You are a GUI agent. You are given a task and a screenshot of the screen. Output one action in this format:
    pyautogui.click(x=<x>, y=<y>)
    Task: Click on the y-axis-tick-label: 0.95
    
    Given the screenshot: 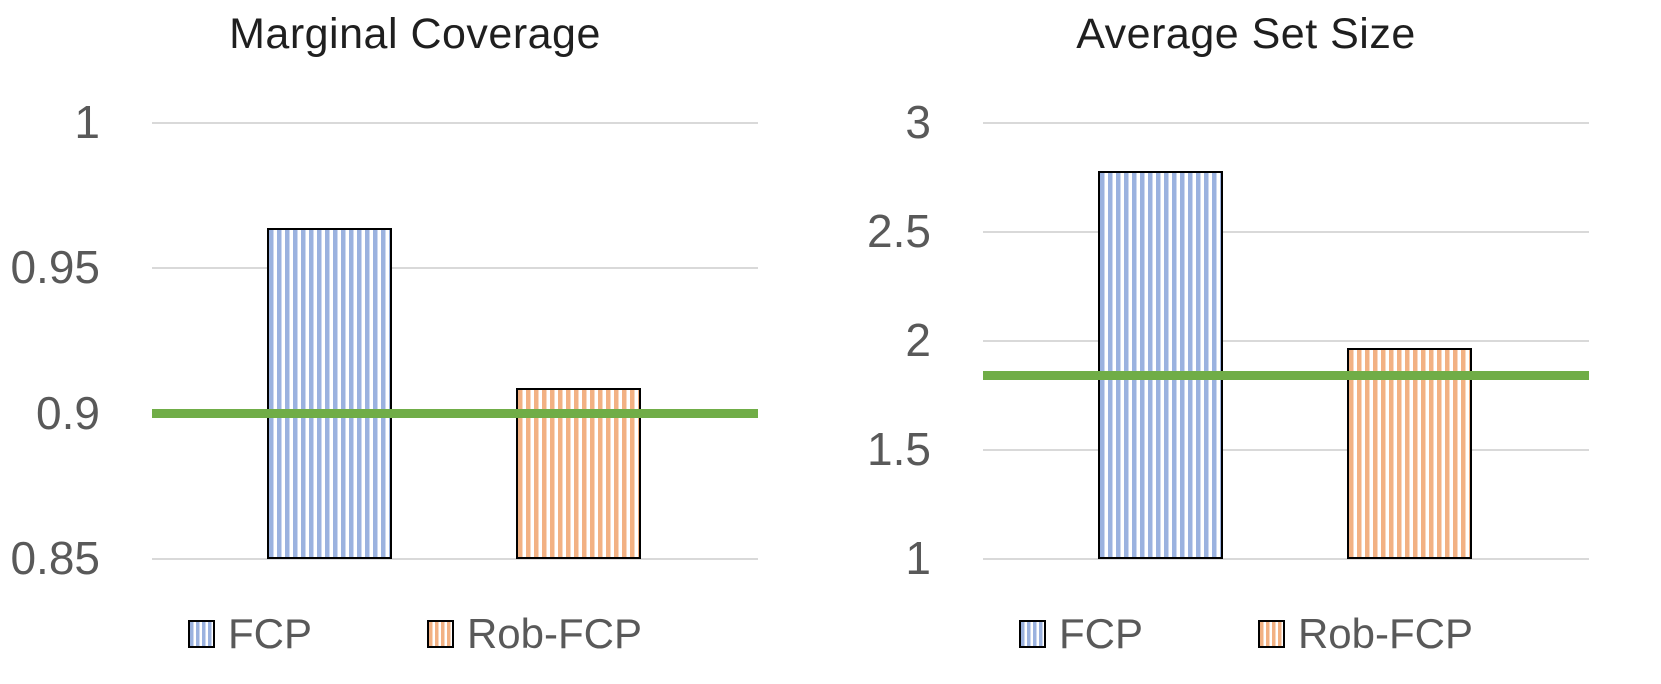 What is the action you would take?
    pyautogui.click(x=55, y=267)
    